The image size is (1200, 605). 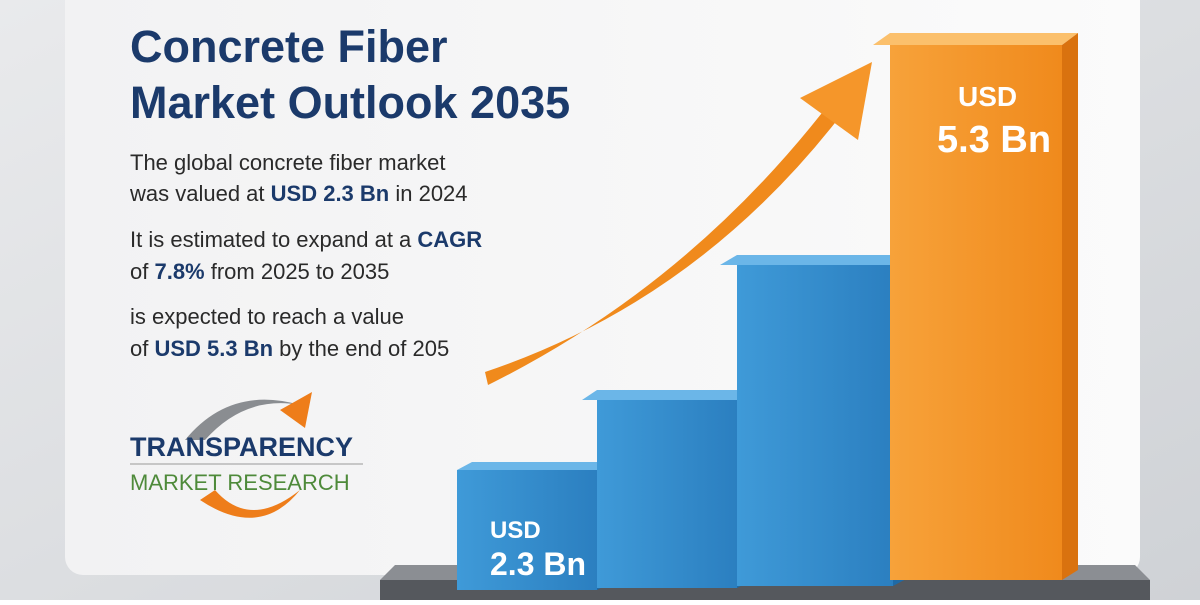 What do you see at coordinates (241, 447) in the screenshot?
I see `logo-name: TRANSPARENCY` at bounding box center [241, 447].